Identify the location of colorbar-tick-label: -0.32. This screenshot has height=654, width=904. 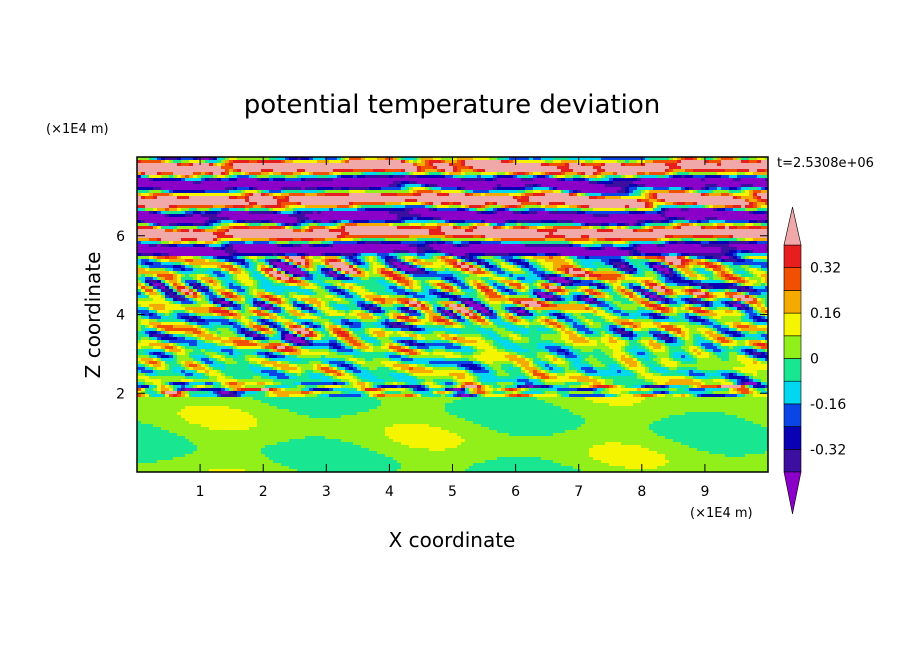
(828, 450).